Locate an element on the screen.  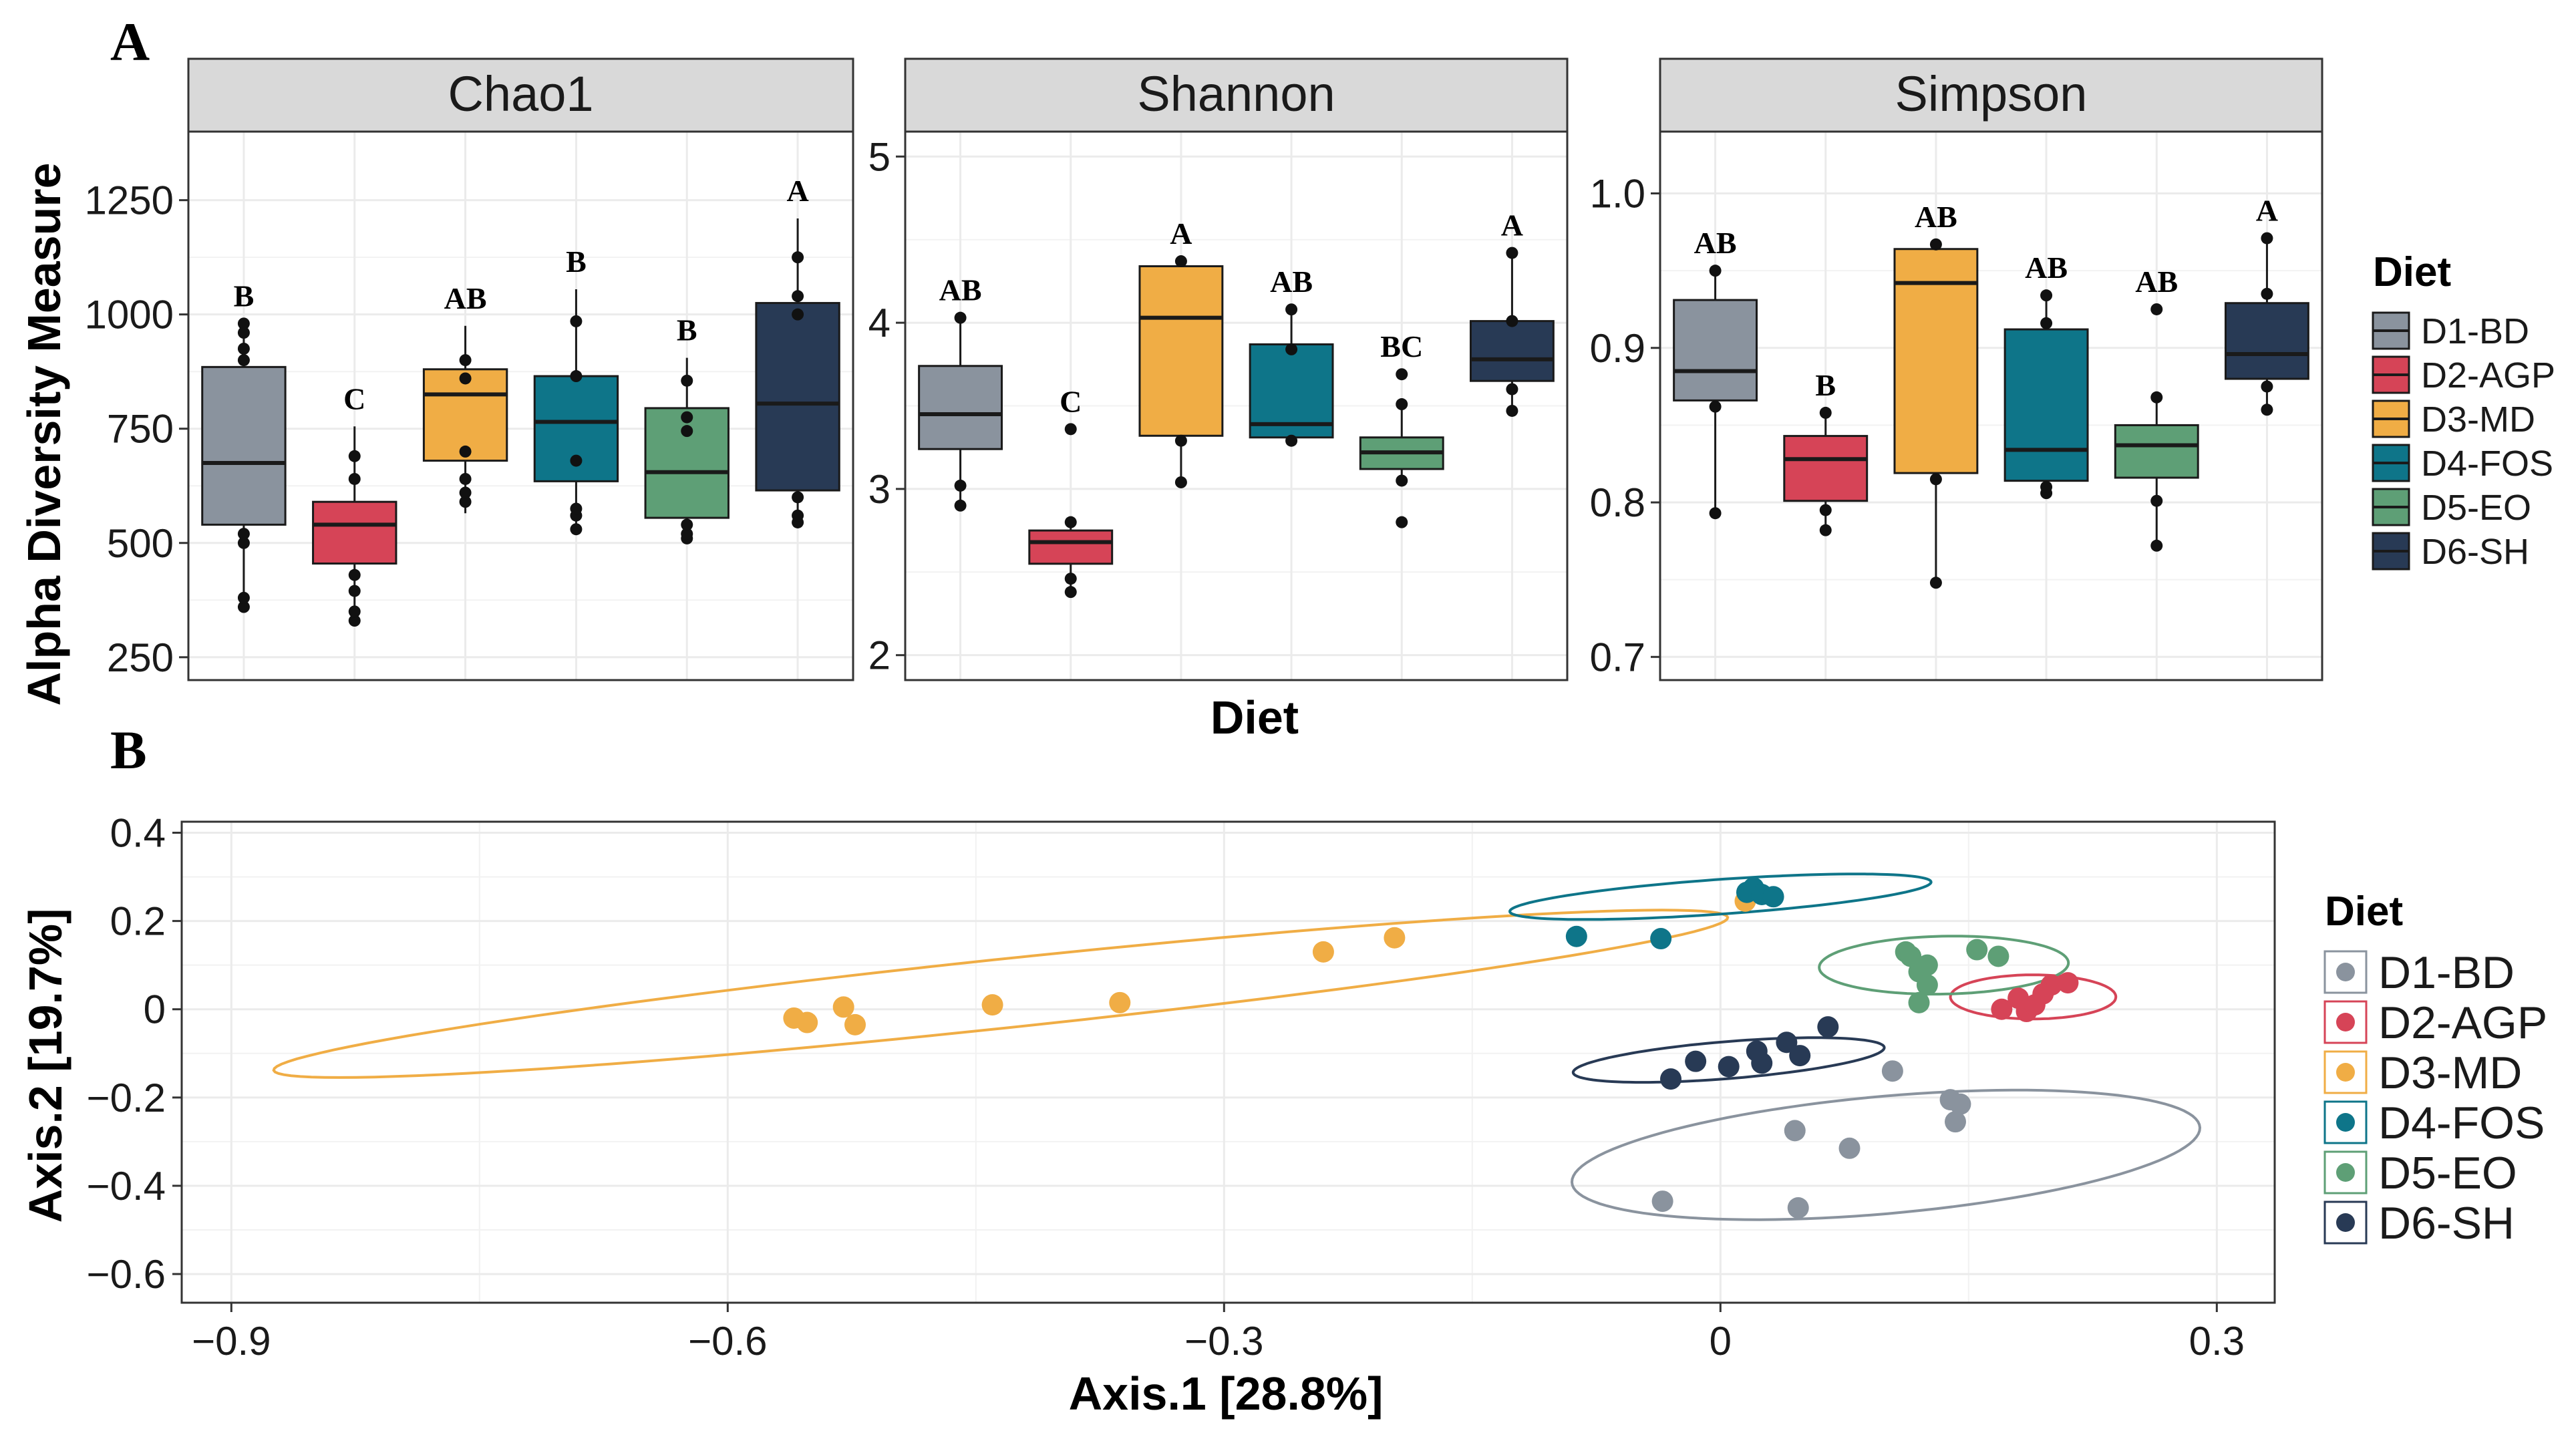
box-d6-sh: A is located at coordinates (1512, 312).